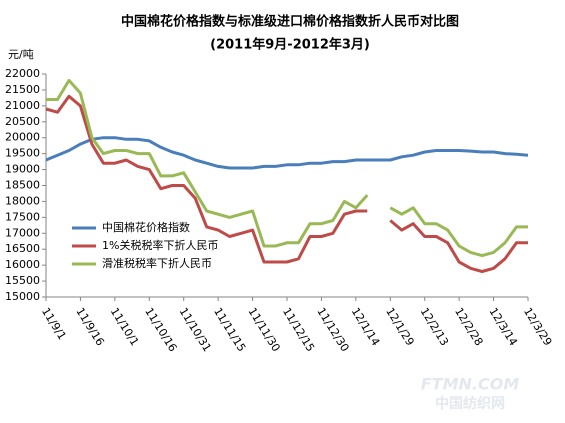 This screenshot has height=423, width=565. Describe the element at coordinates (22, 137) in the screenshot. I see `y-tick-label: 20000` at that location.